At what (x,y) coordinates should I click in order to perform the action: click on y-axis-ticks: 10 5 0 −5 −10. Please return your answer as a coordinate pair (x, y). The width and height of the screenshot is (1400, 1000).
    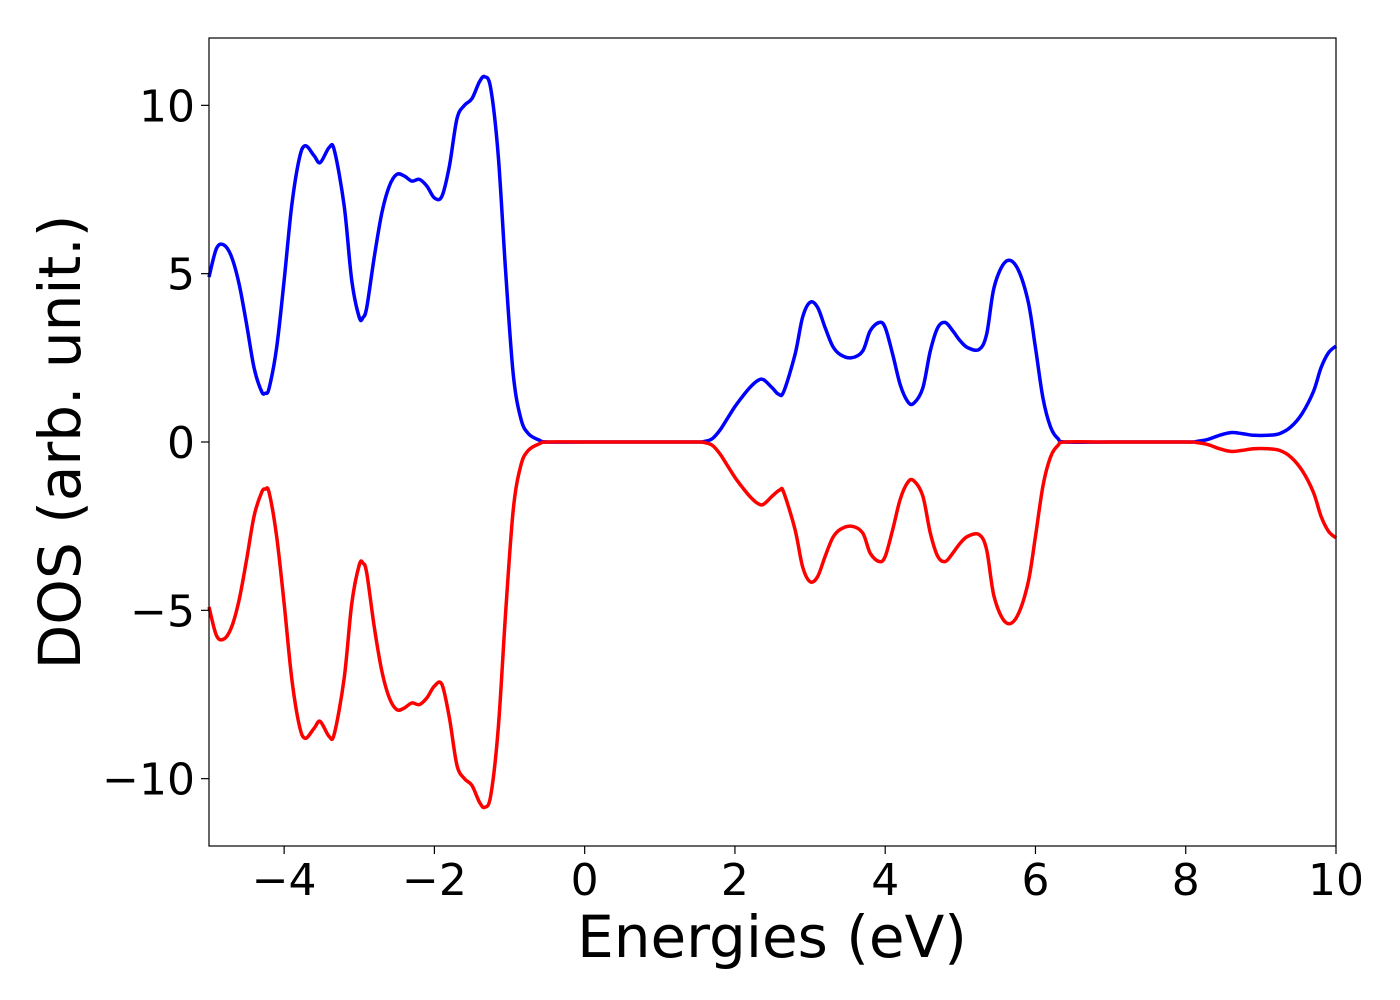
    Looking at the image, I should click on (155, 443).